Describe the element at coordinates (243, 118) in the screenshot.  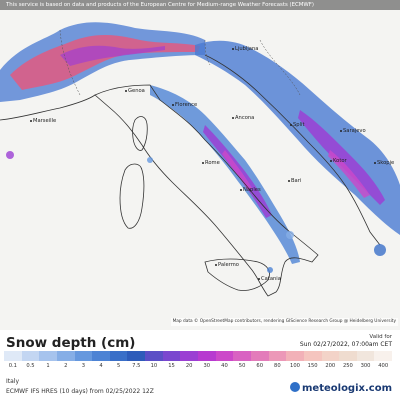
I see `city-label: Ancona` at that location.